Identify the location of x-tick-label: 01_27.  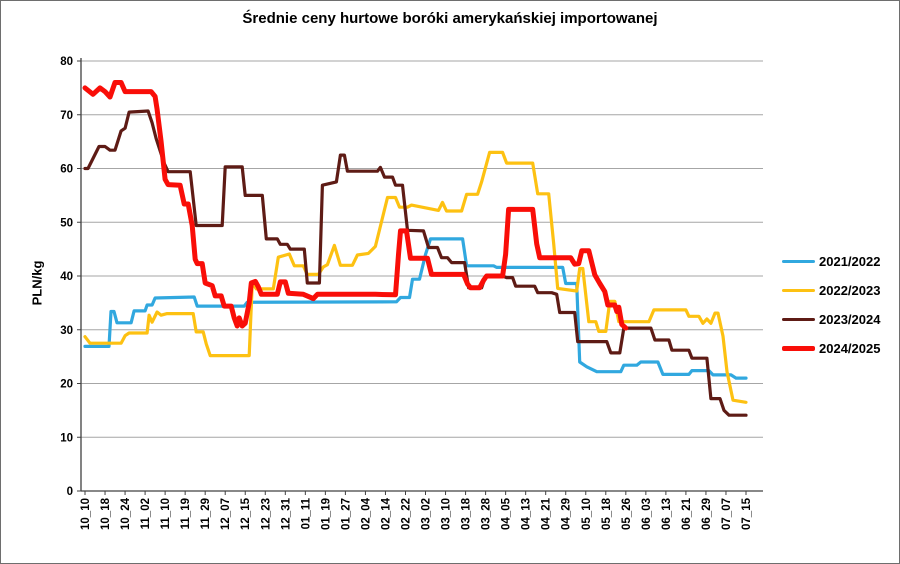
(346, 514).